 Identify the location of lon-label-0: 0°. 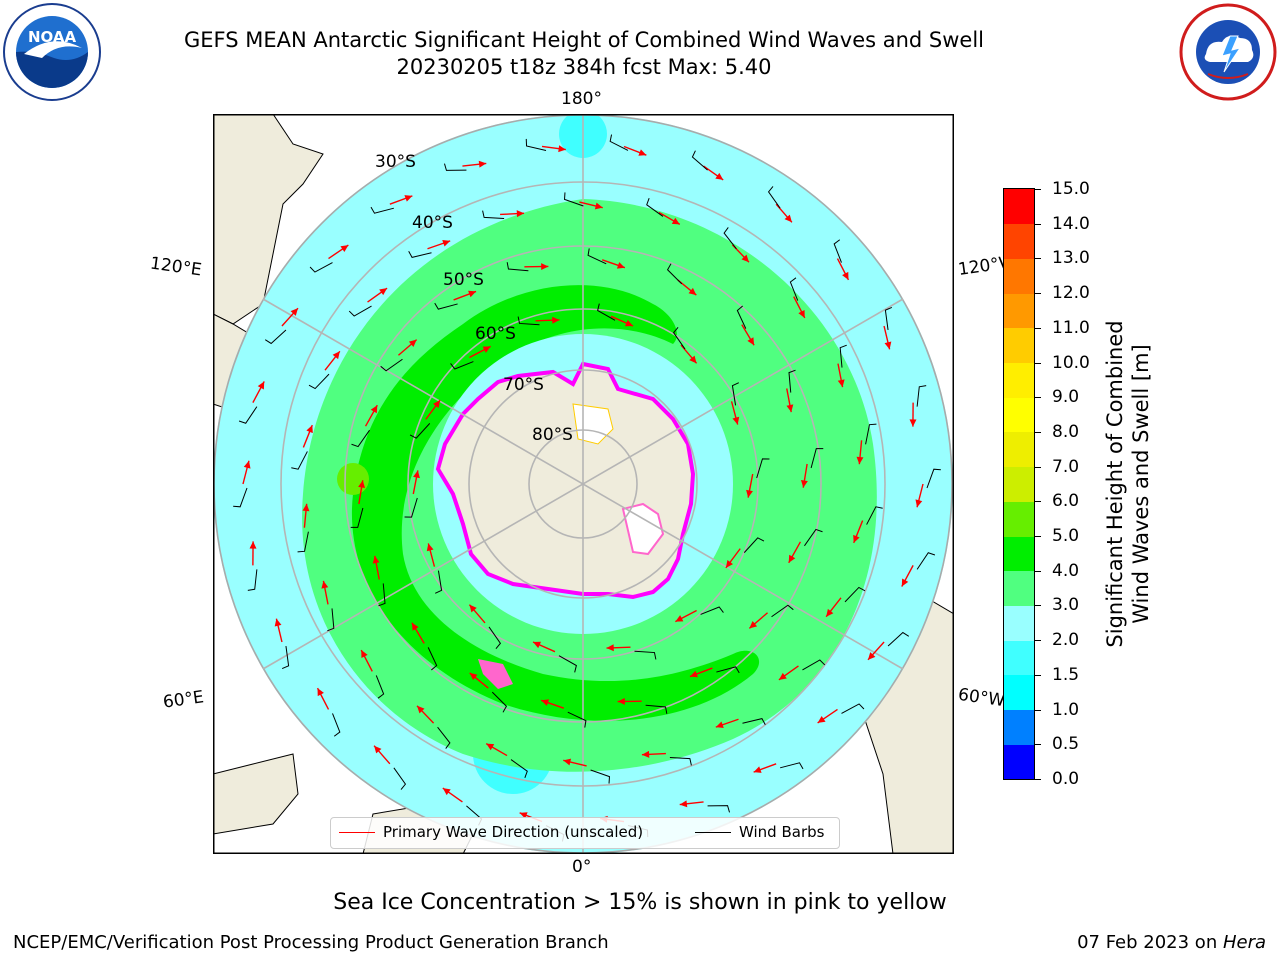
(582, 867).